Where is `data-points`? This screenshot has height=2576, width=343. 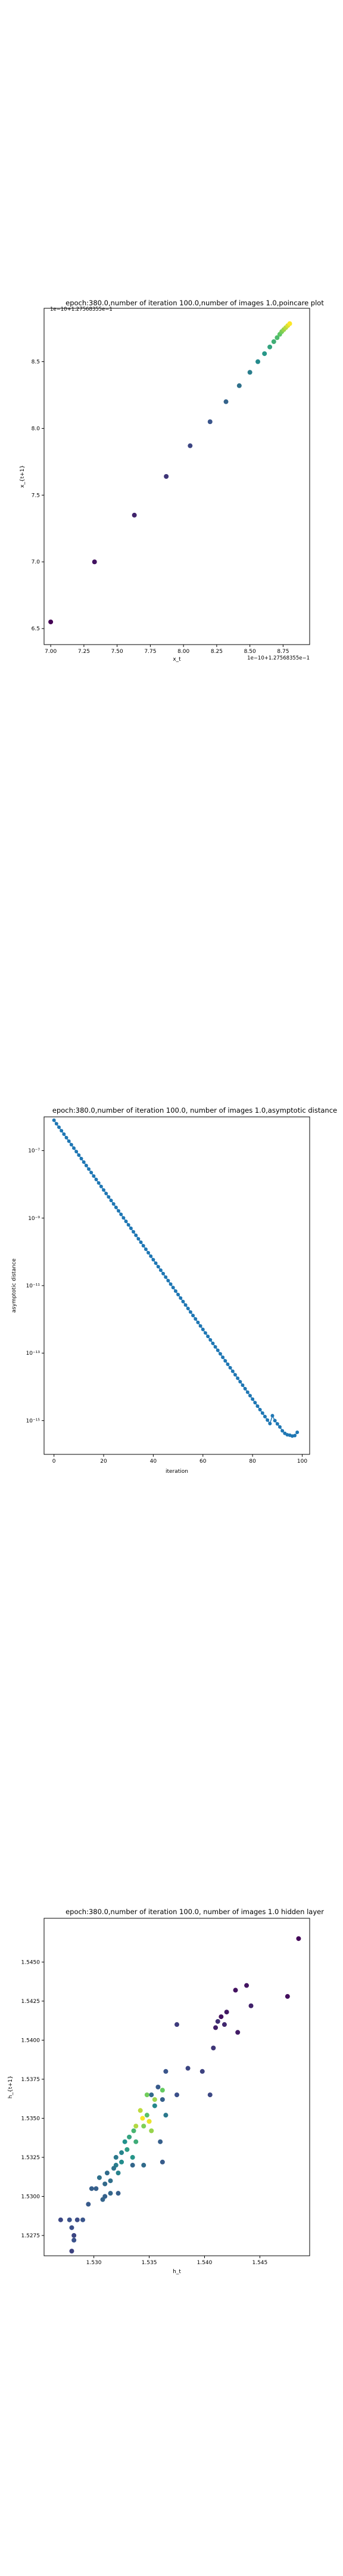
data-points is located at coordinates (170, 473).